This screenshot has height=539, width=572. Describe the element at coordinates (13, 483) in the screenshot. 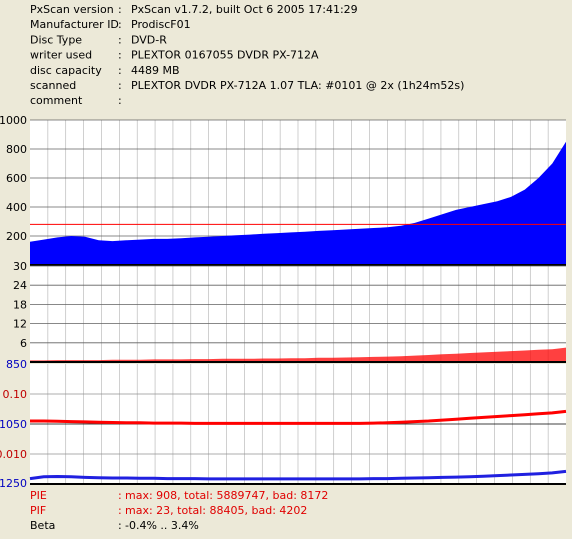

I see `y-tick-label: 1250` at that location.